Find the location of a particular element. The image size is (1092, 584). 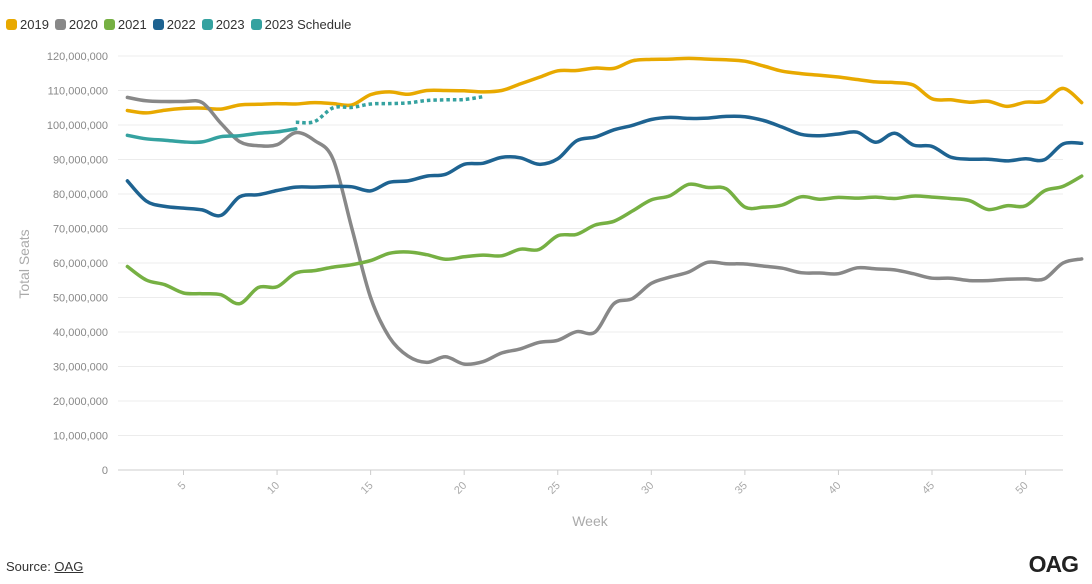

series-line-2019 is located at coordinates (604, 85).